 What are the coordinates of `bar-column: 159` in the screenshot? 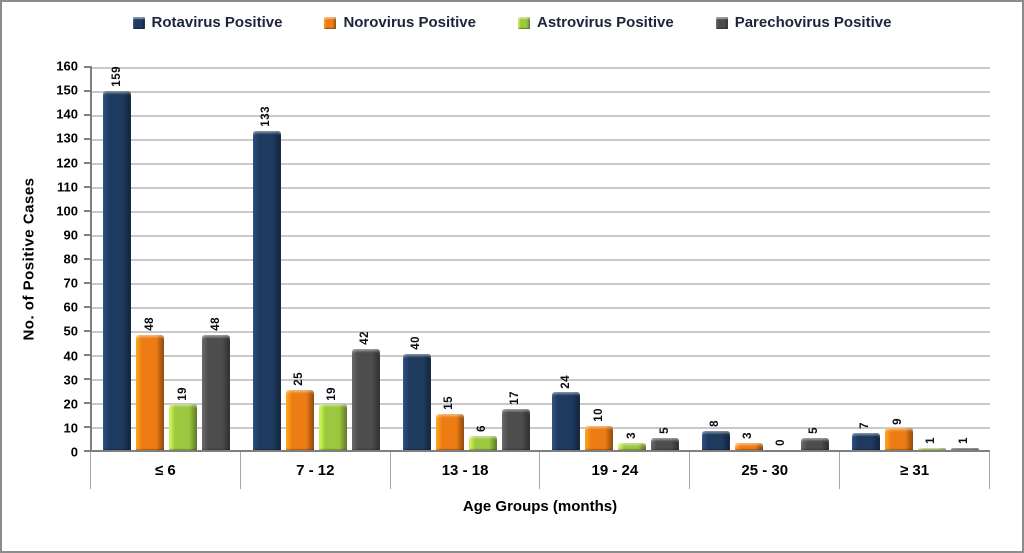 It's located at (117, 258).